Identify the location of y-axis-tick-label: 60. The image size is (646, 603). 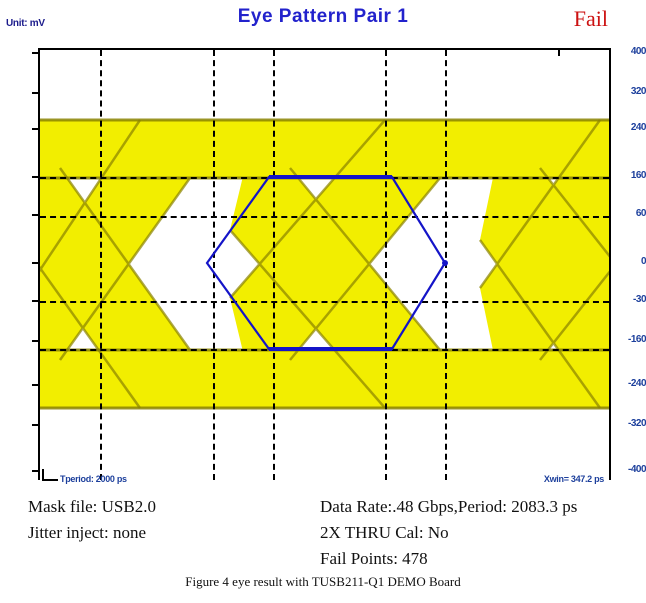
(640, 213).